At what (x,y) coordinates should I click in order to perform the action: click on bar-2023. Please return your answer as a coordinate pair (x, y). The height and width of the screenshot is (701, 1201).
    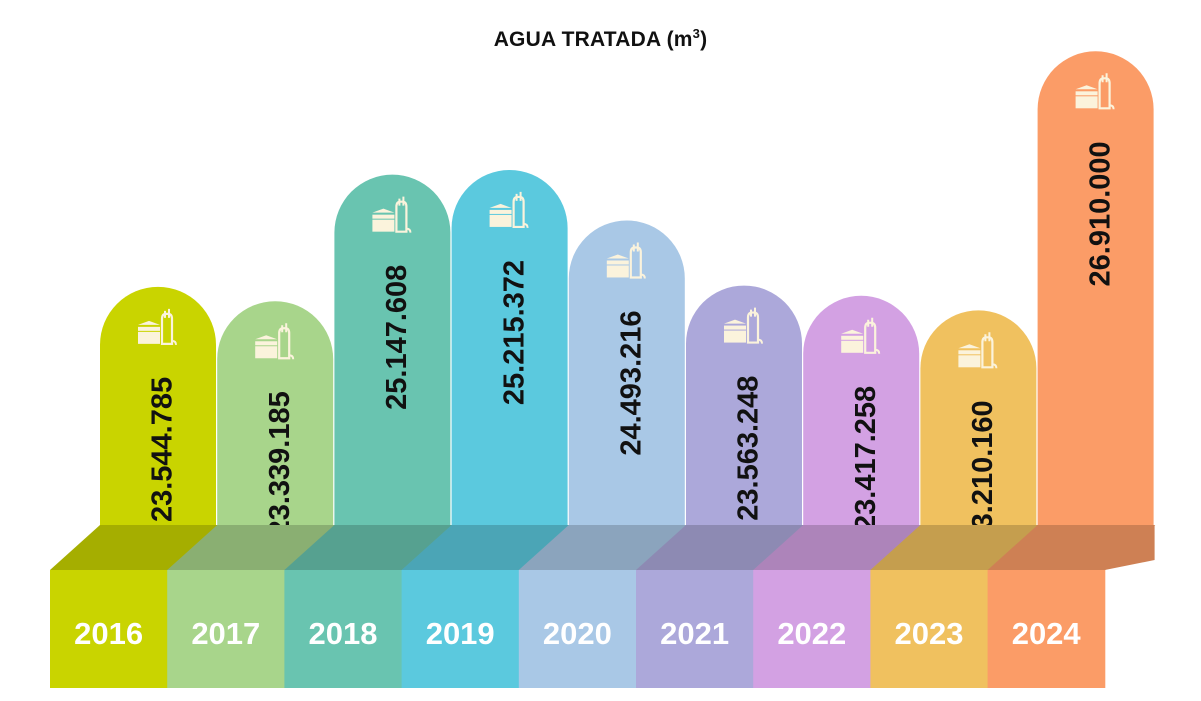
    Looking at the image, I should click on (978, 435).